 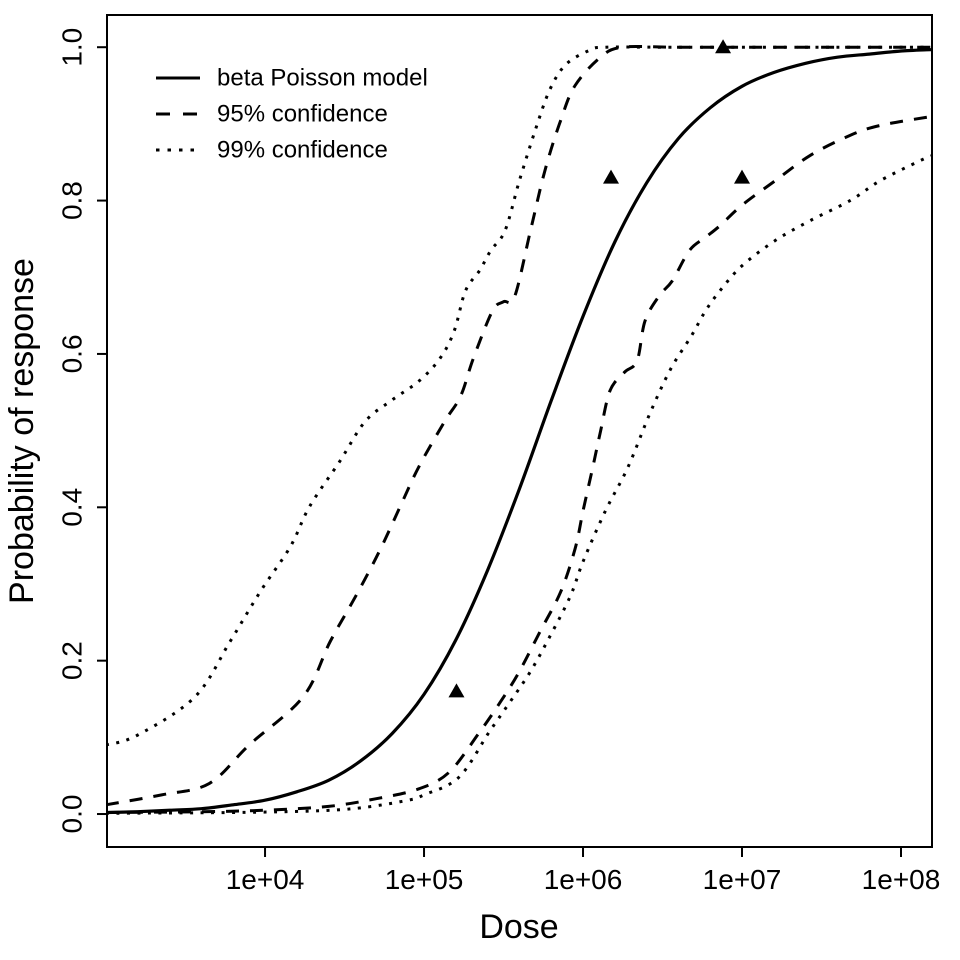 I want to click on y-tick-label: 0.4, so click(x=72, y=507).